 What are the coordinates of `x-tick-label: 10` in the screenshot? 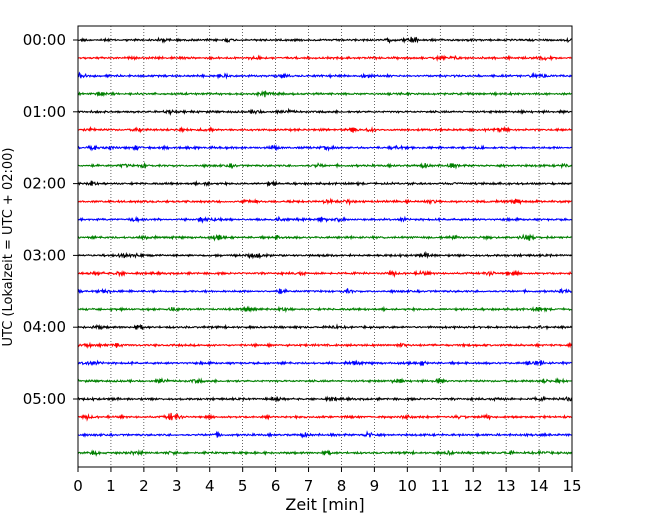 It's located at (407, 486).